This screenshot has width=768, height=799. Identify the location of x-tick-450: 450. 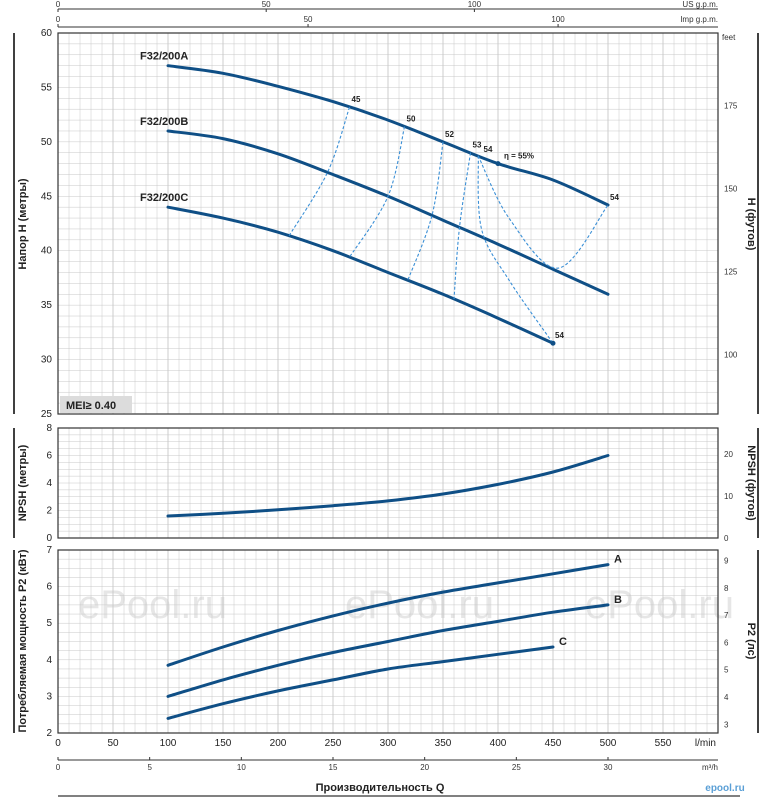
(553, 743).